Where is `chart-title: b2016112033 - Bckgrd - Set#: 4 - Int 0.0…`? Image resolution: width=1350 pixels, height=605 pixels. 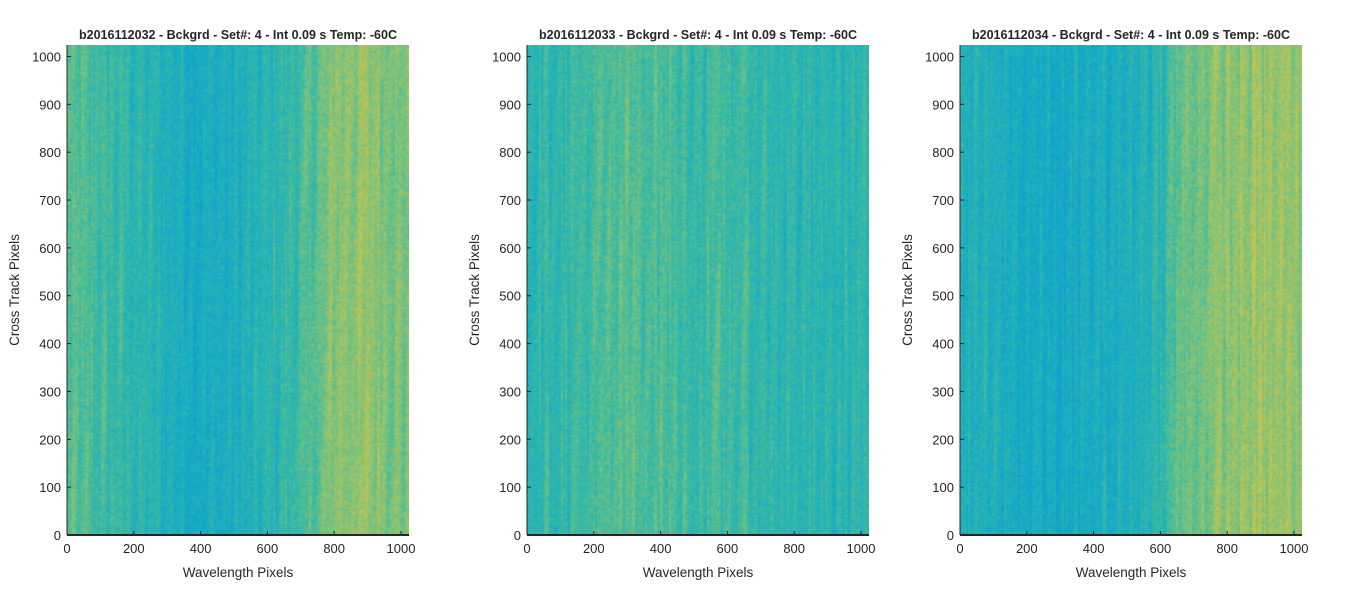
chart-title: b2016112033 - Bckgrd - Set#: 4 - Int 0.0… is located at coordinates (698, 35).